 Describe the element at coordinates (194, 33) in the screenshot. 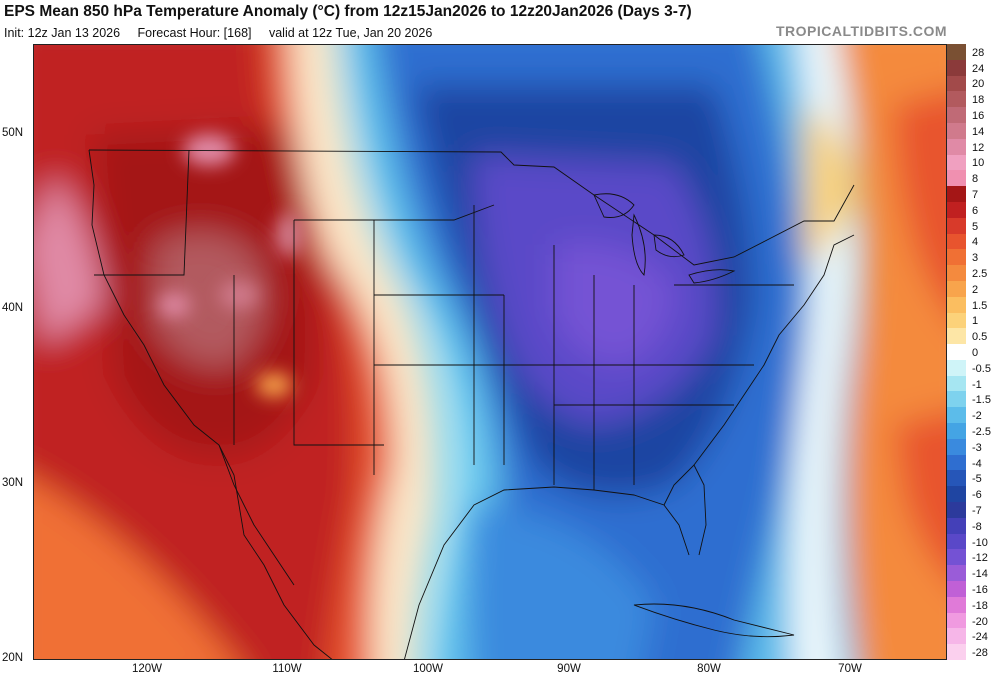

I see `forecast-hour: Forecast Hour: [168]` at that location.